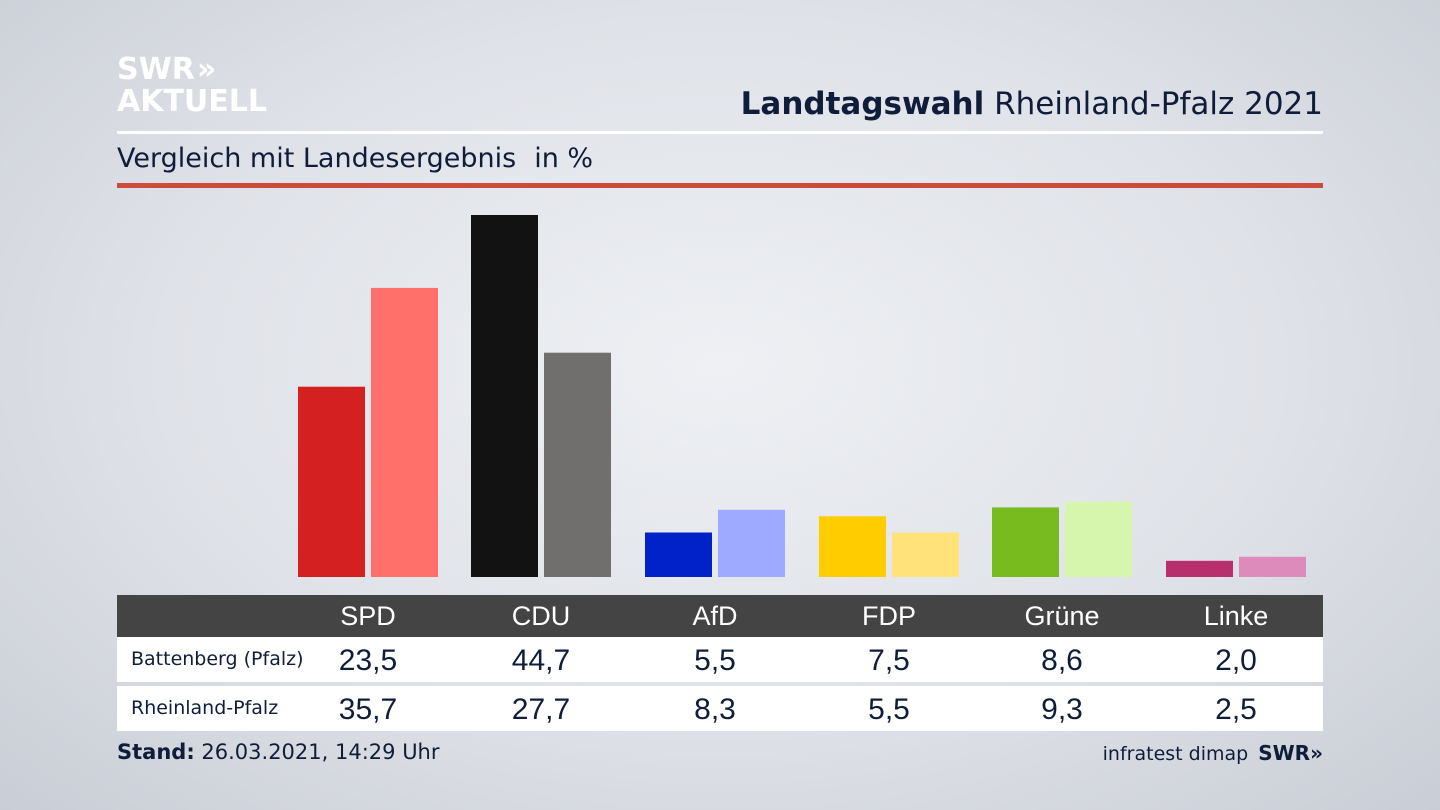 This screenshot has width=1440, height=810. I want to click on column-header: CDU, so click(541, 616).